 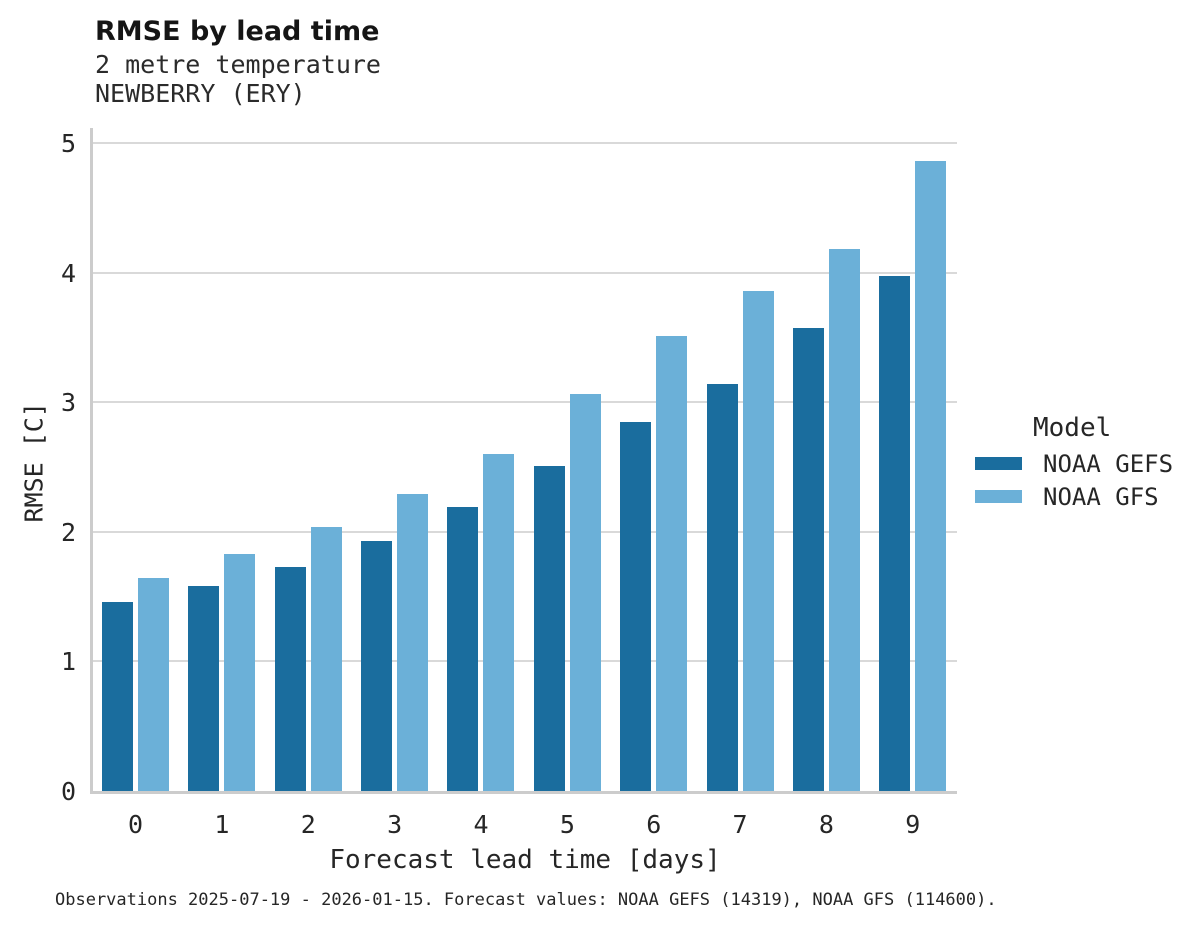 What do you see at coordinates (34, 462) in the screenshot?
I see `y-axis-title: RMSE [C]` at bounding box center [34, 462].